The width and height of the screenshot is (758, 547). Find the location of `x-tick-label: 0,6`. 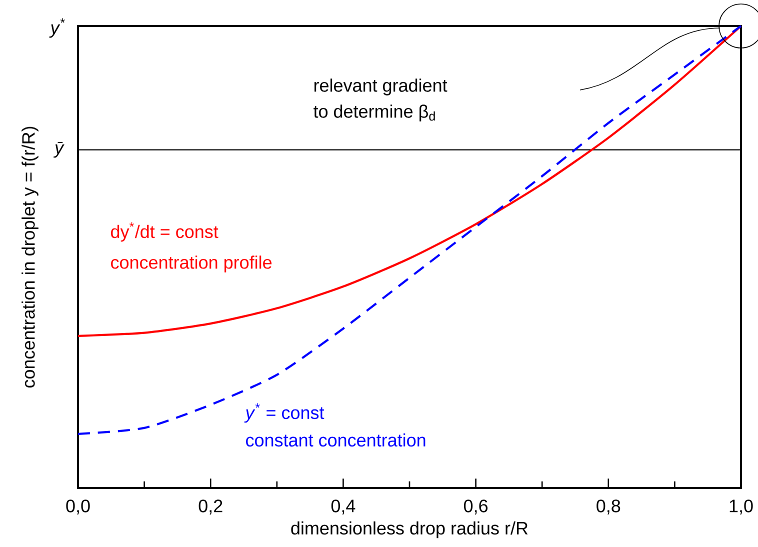

x-tick-label: 0,6 is located at coordinates (476, 507).